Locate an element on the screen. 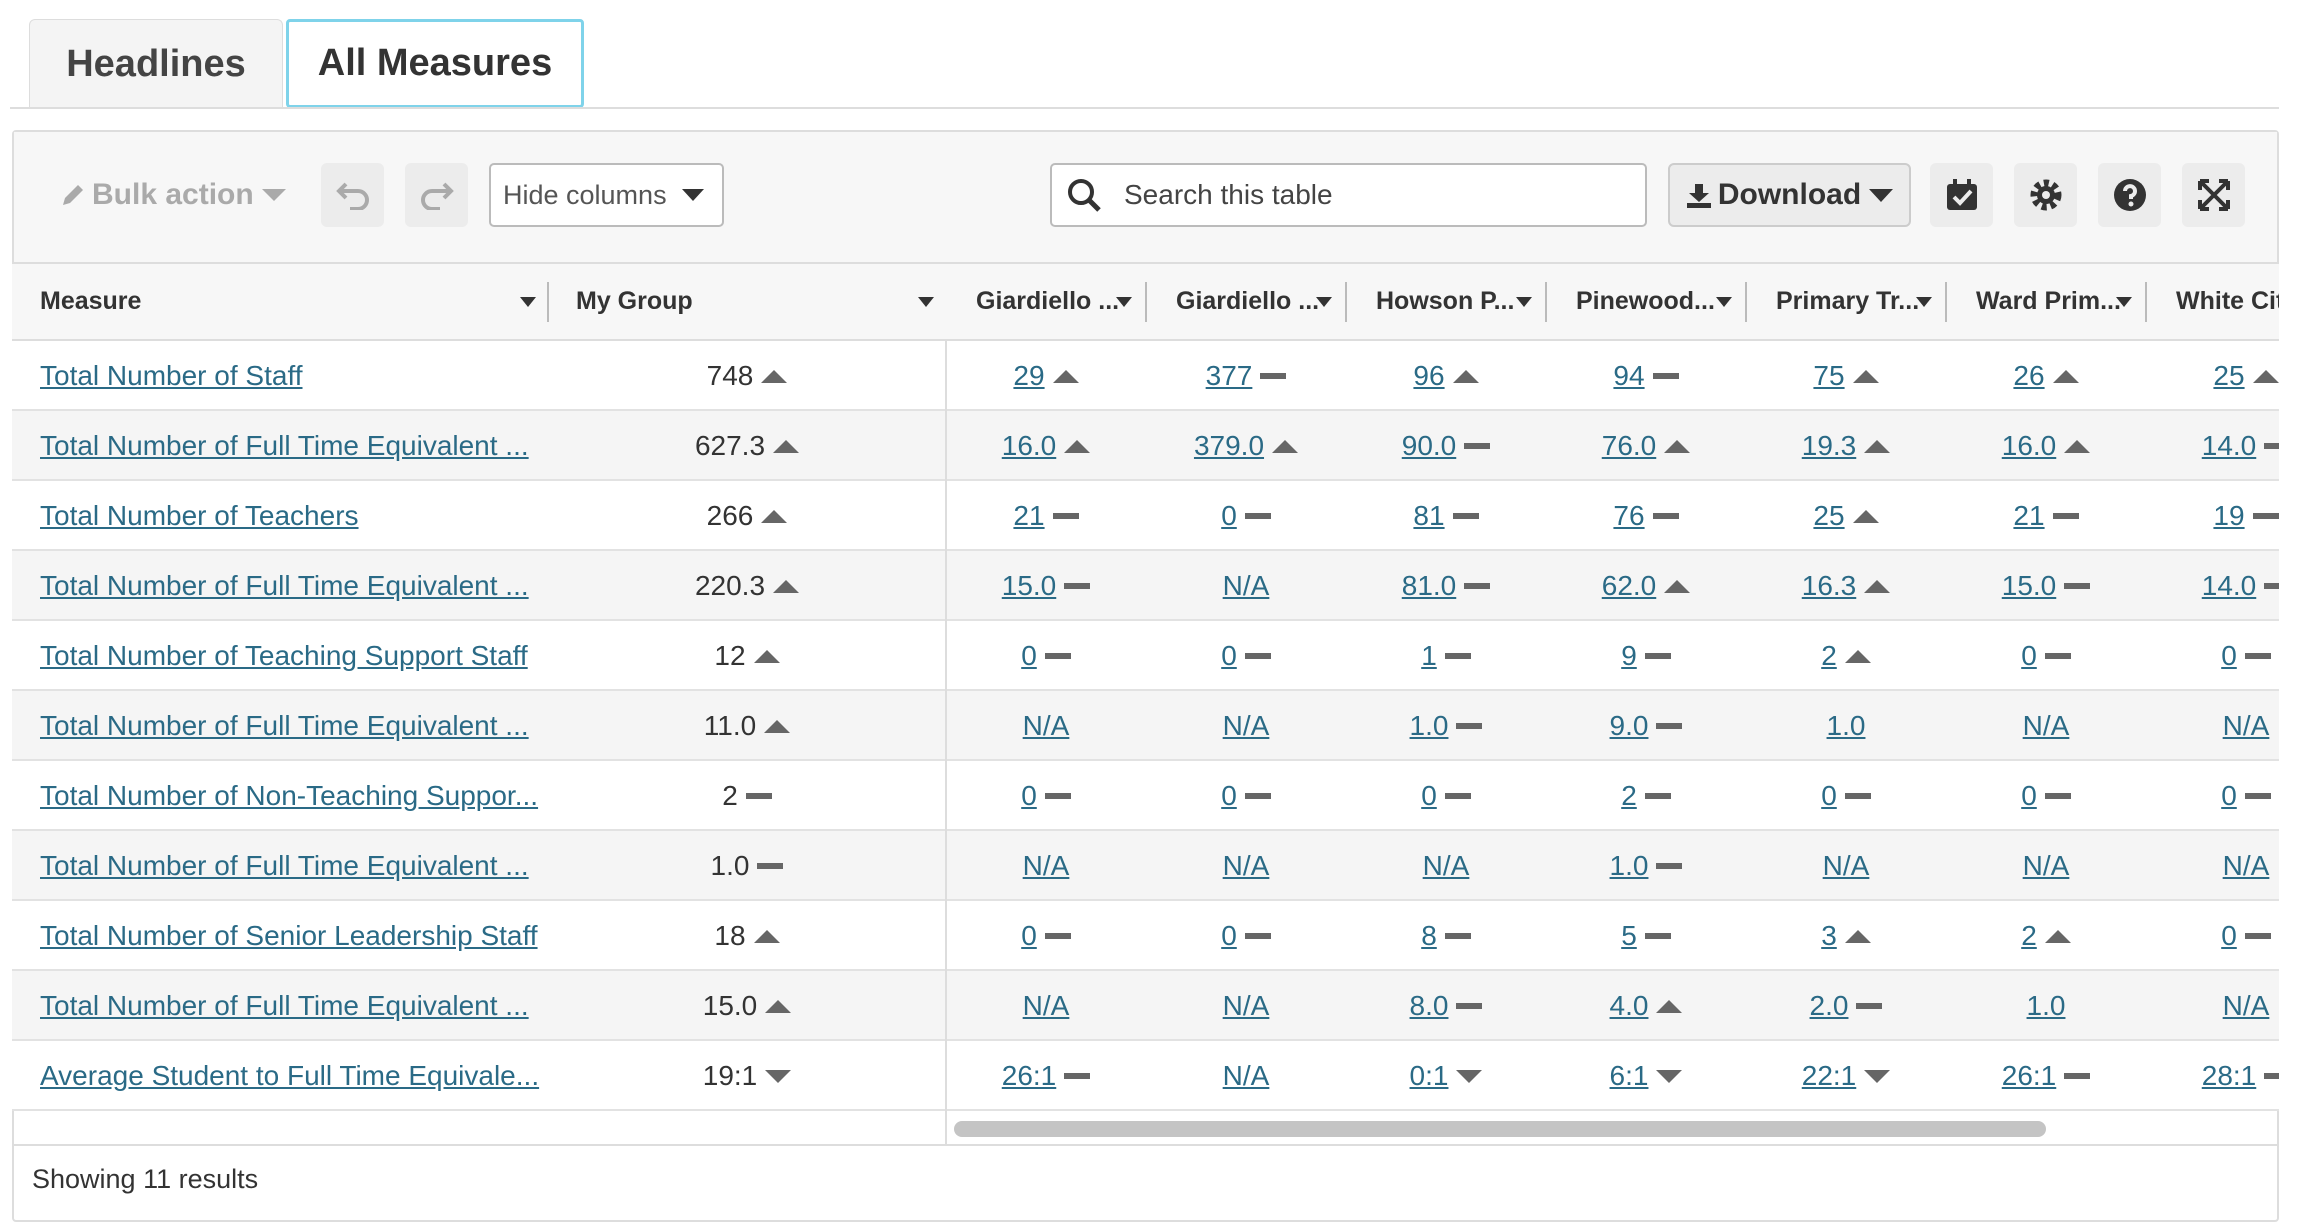 This screenshot has height=1230, width=2308. tab-active: All Measures is located at coordinates (435, 63).